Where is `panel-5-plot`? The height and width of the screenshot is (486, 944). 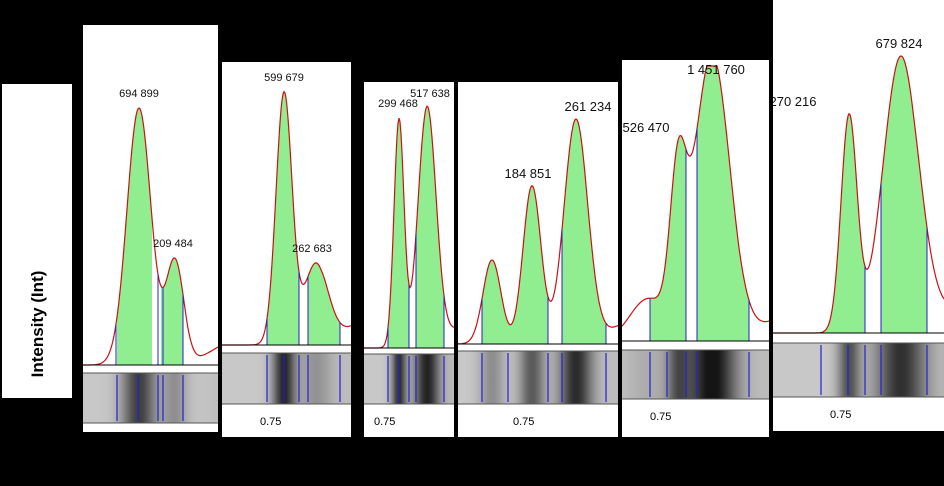 panel-5-plot is located at coordinates (695, 232).